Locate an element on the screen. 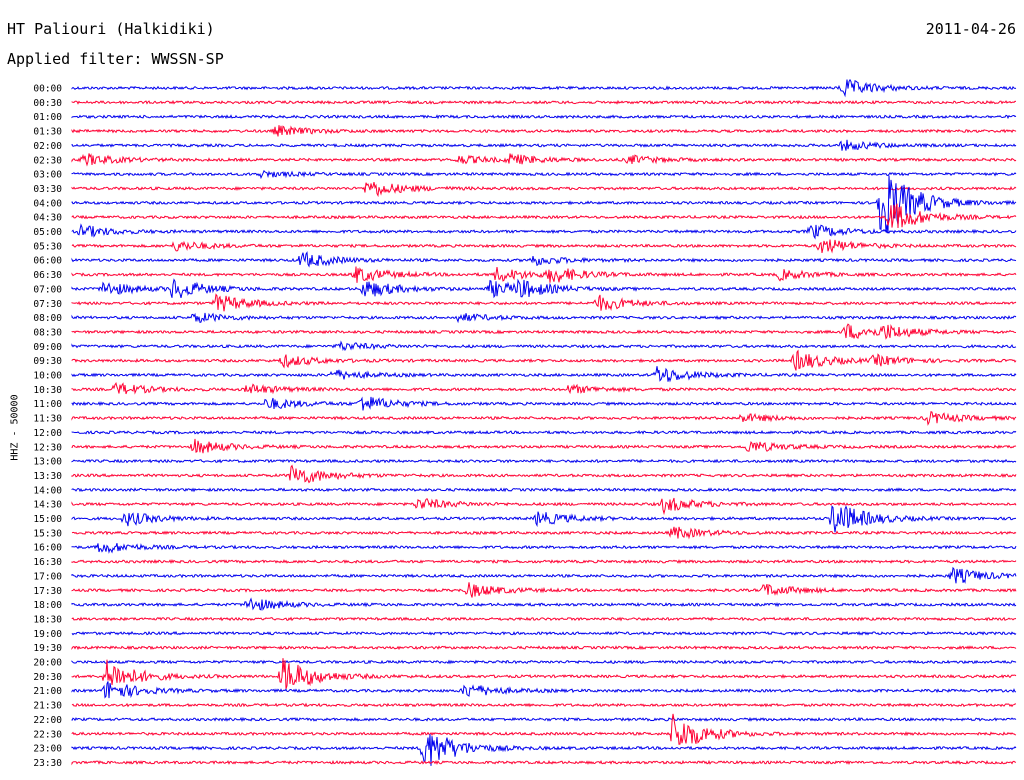 The width and height of the screenshot is (1024, 780). row-time-label: 12:30 is located at coordinates (47, 447).